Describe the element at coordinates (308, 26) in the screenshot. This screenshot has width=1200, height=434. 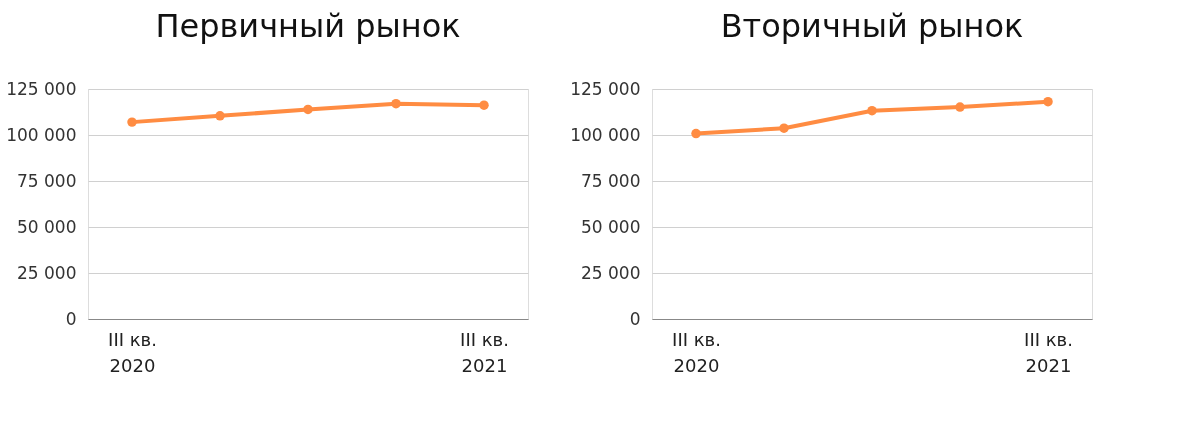
I see `chart-title: Первичный рынок` at that location.